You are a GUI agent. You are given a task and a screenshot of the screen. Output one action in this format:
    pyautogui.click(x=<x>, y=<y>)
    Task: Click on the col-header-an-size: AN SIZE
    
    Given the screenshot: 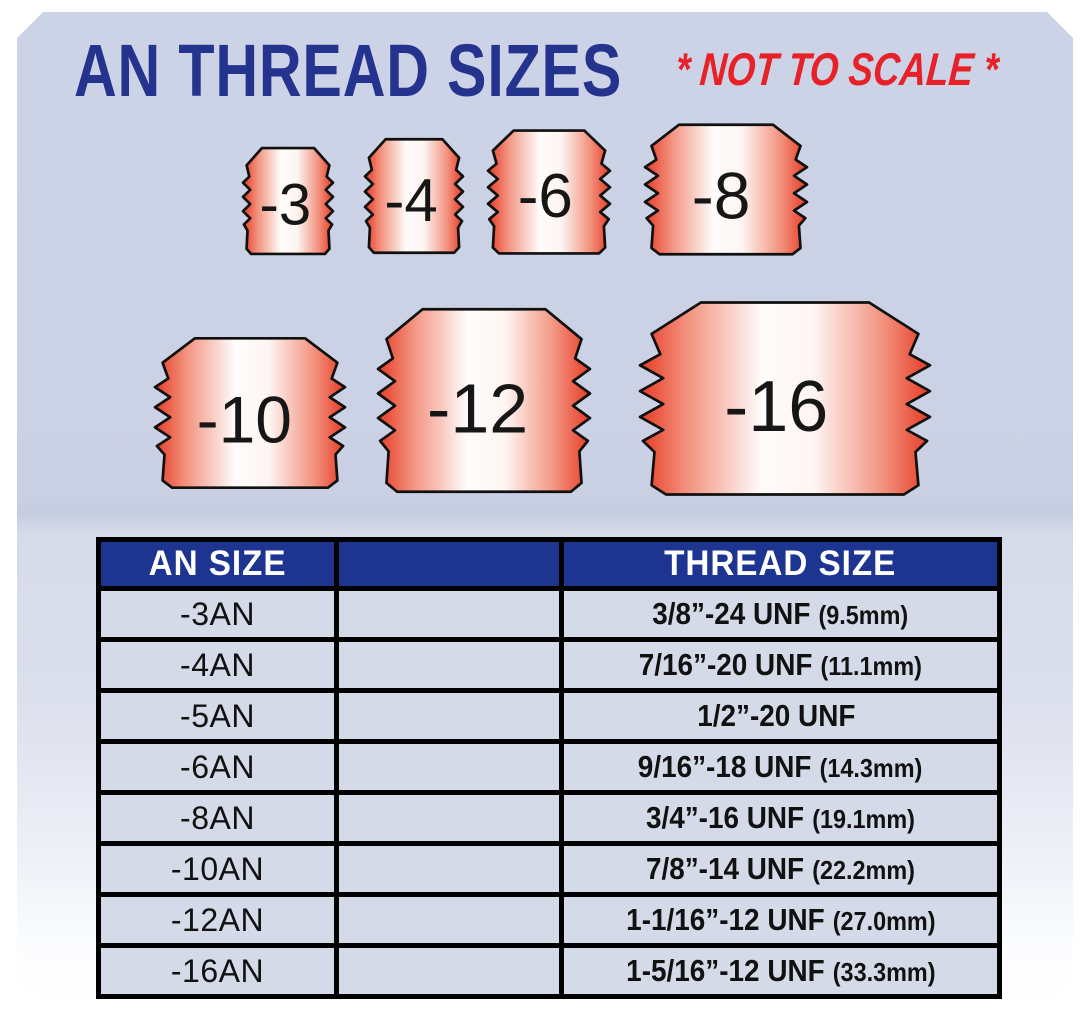 What is the action you would take?
    pyautogui.click(x=217, y=564)
    